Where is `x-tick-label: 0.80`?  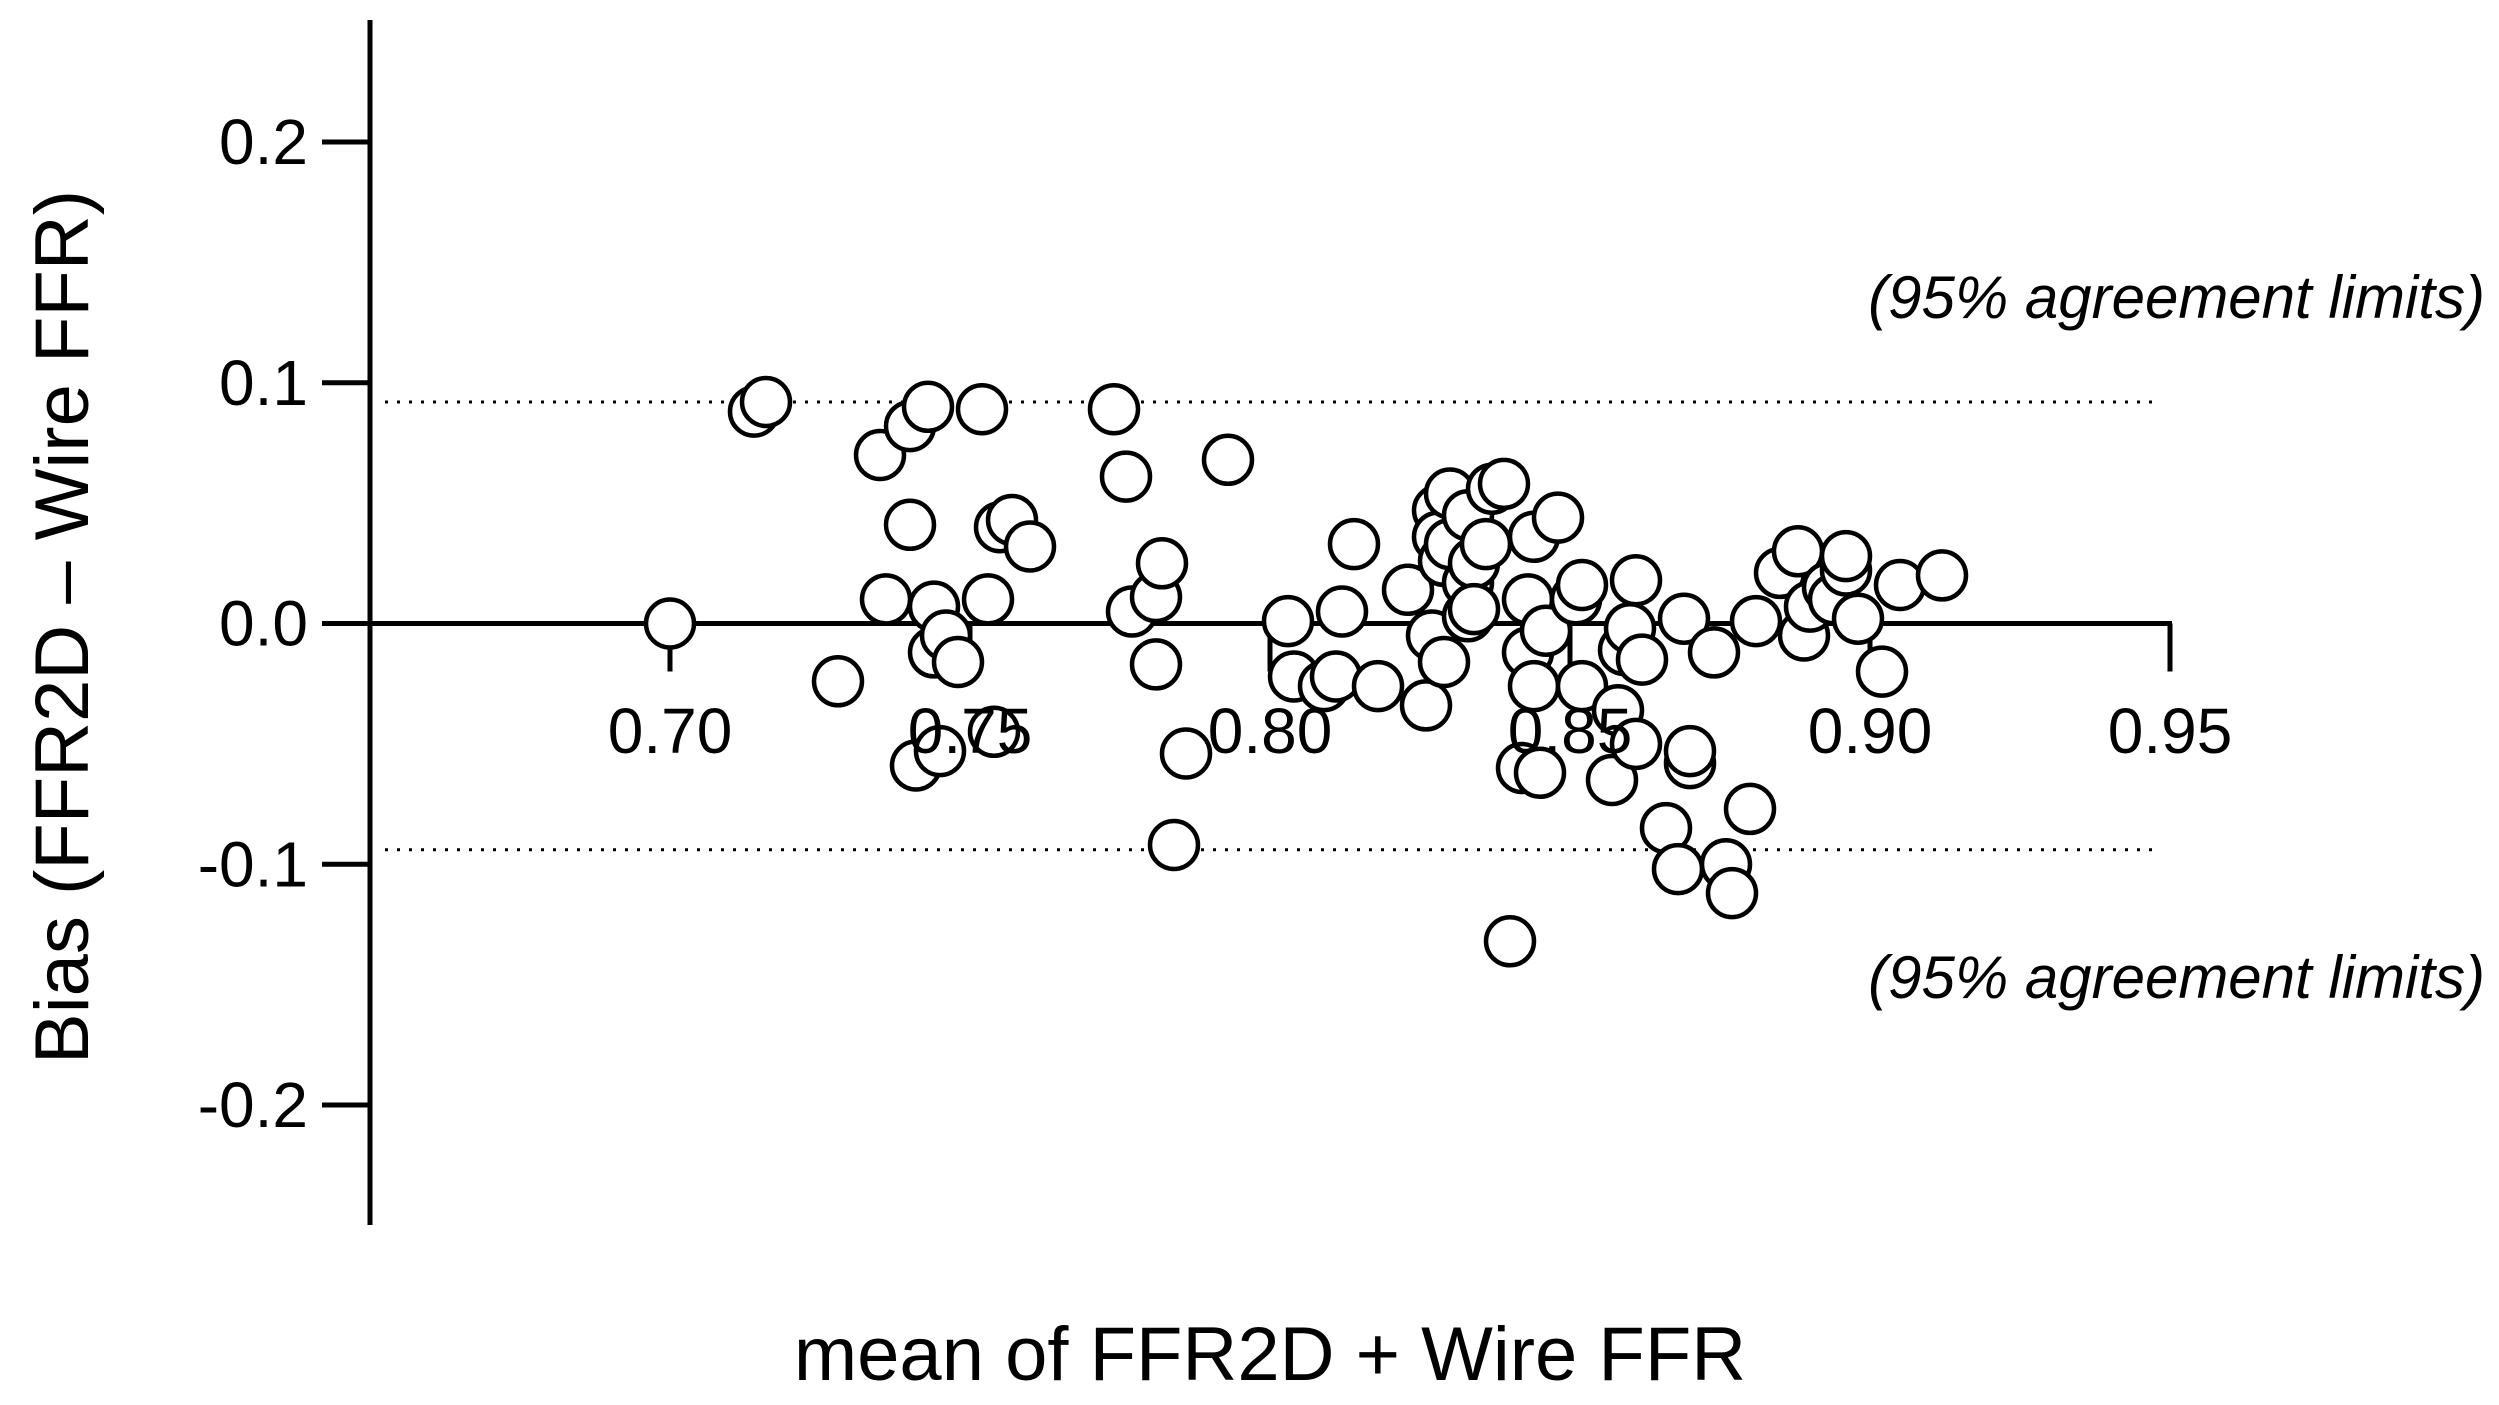 x-tick-label: 0.80 is located at coordinates (1270, 731).